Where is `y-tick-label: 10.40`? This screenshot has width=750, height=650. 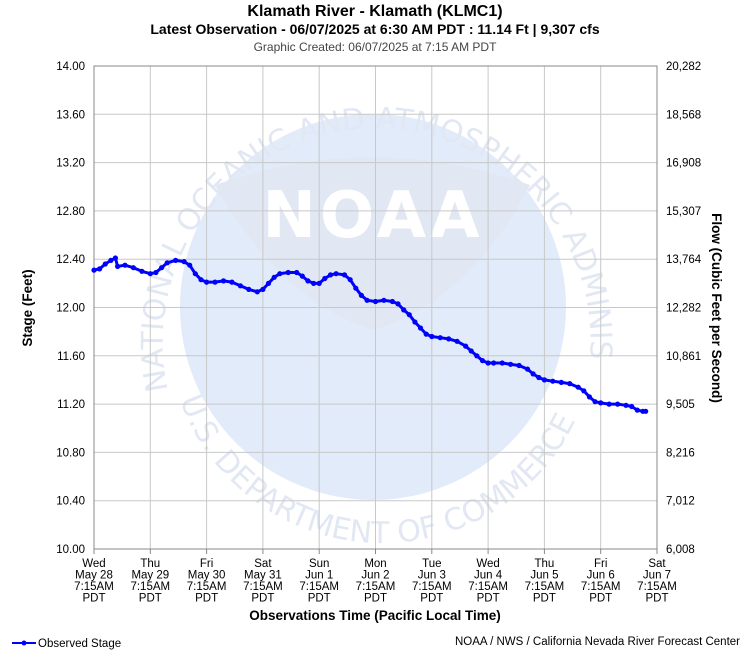
y-tick-label: 10.40 is located at coordinates (70, 502).